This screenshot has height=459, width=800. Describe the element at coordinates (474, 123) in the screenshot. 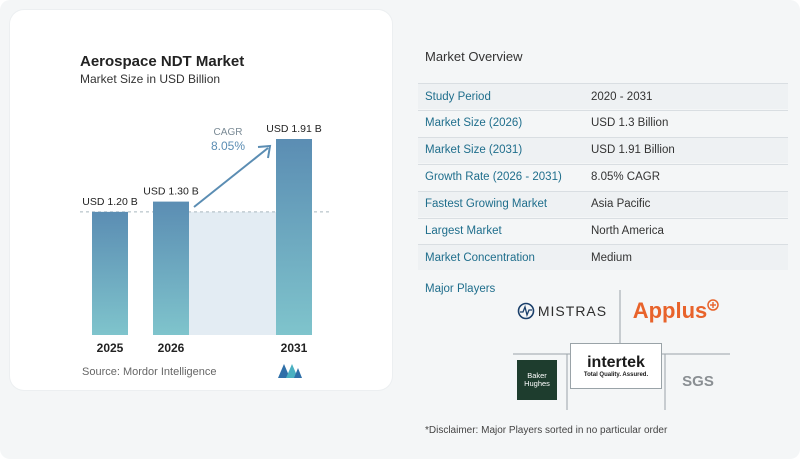

I see `overview-row-label: Market Size (2026)` at that location.